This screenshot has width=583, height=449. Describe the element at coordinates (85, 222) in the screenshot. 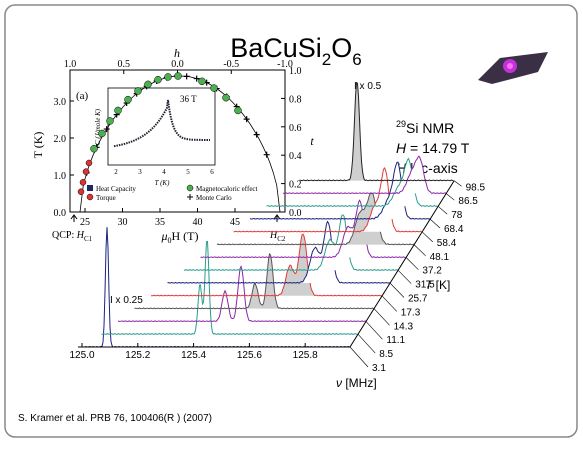

I see `bottom-tick-label: 25` at that location.